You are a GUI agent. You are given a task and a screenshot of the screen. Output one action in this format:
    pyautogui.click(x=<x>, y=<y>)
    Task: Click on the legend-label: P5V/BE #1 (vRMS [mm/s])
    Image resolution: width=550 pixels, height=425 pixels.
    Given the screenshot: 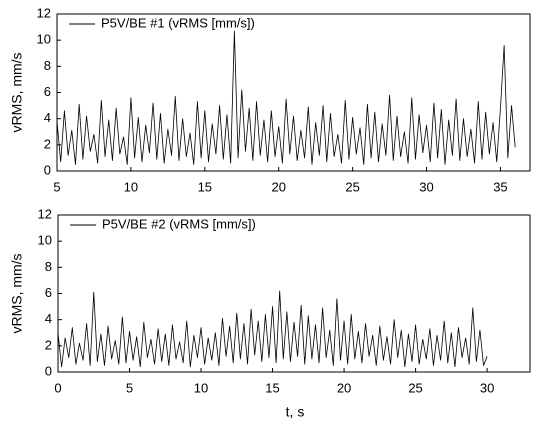 What is the action you would take?
    pyautogui.click(x=178, y=22)
    